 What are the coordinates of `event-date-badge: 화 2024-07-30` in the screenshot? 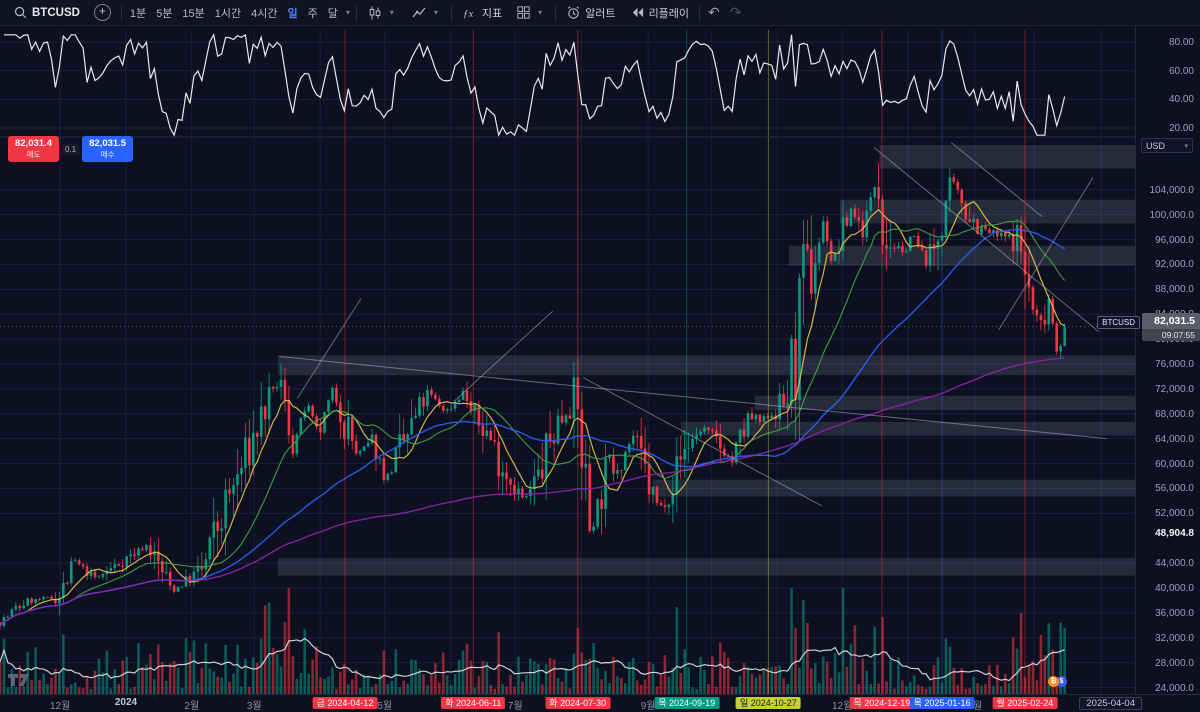 It's located at (578, 703).